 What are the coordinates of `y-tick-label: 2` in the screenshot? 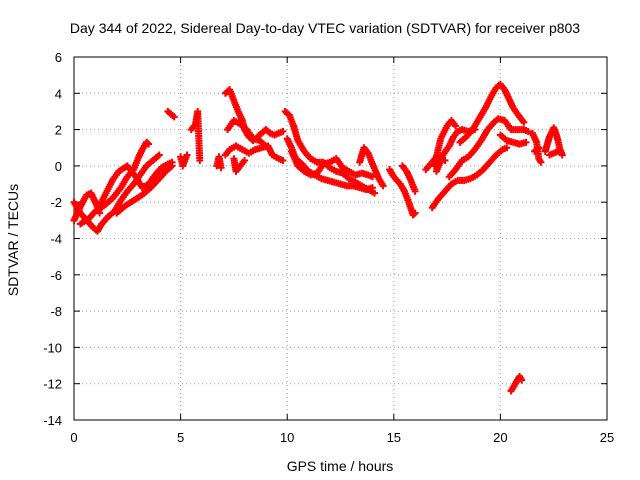 It's located at (58, 130).